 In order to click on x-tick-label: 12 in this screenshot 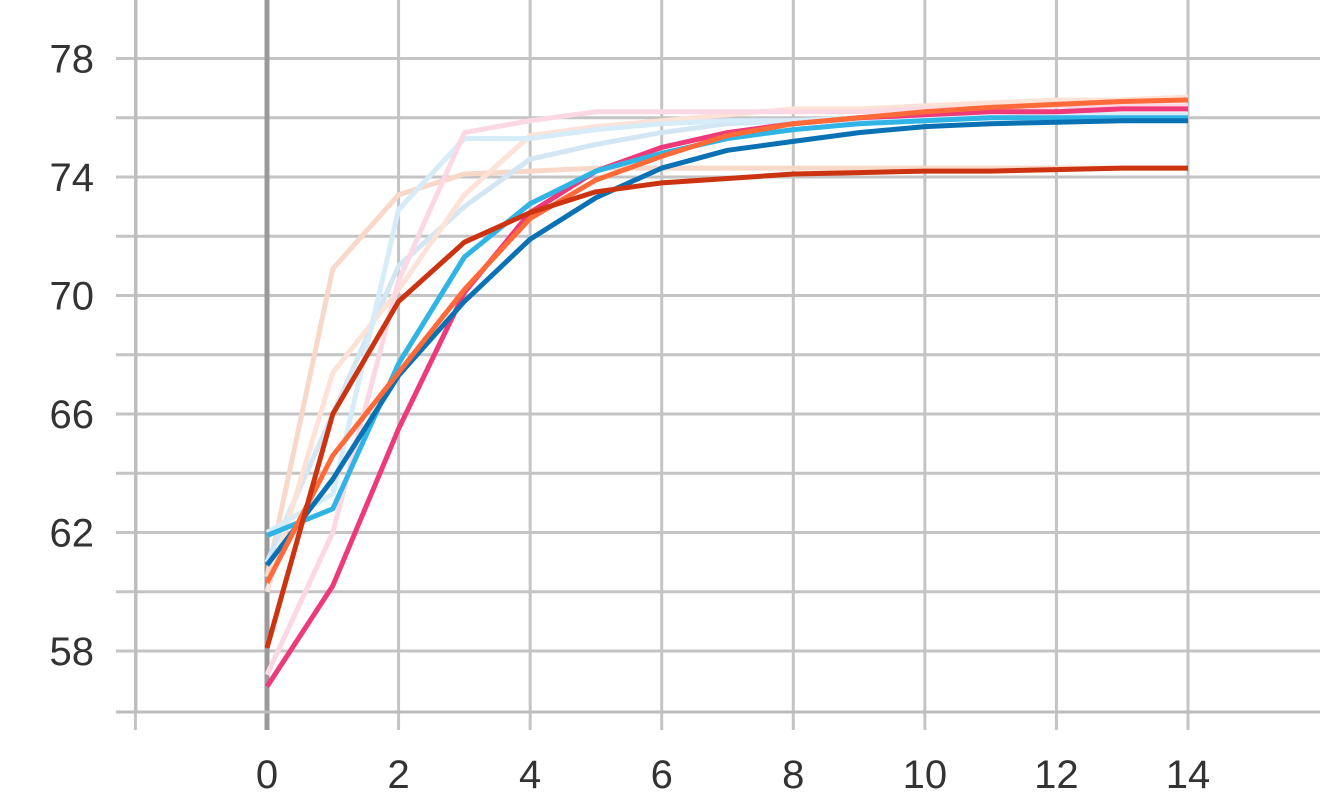, I will do `click(1056, 775)`.